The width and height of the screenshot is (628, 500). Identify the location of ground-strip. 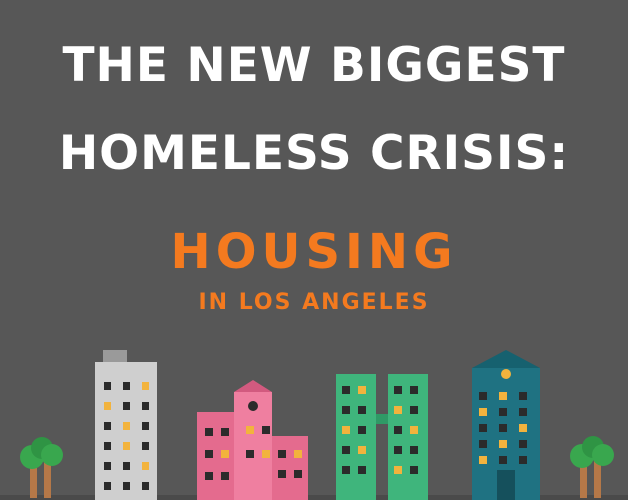
(314, 497).